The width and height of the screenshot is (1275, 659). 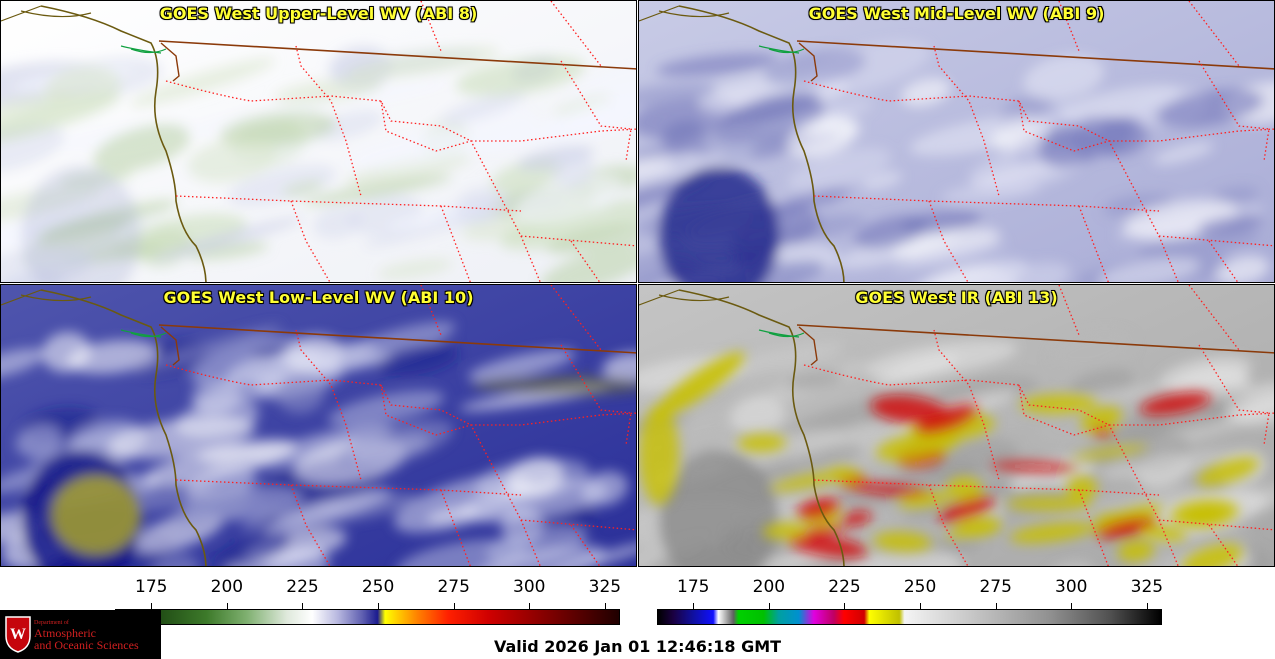 I want to click on panel-title: GOES West Mid-Level WV (ABI 9), so click(x=956, y=13).